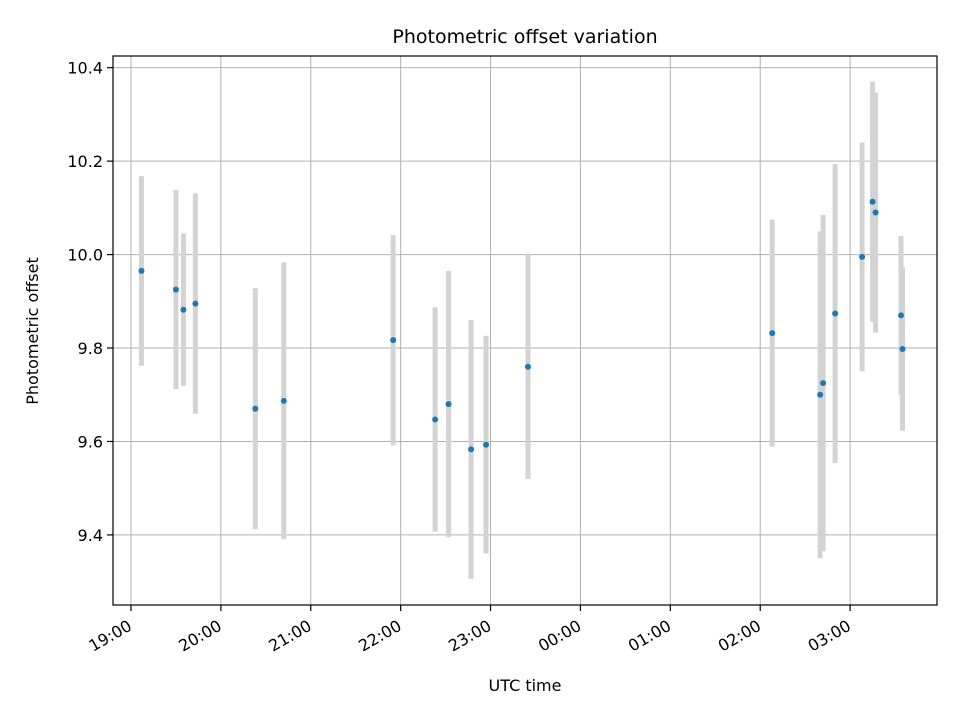  I want to click on chart-title: Photometric offset variation, so click(524, 37).